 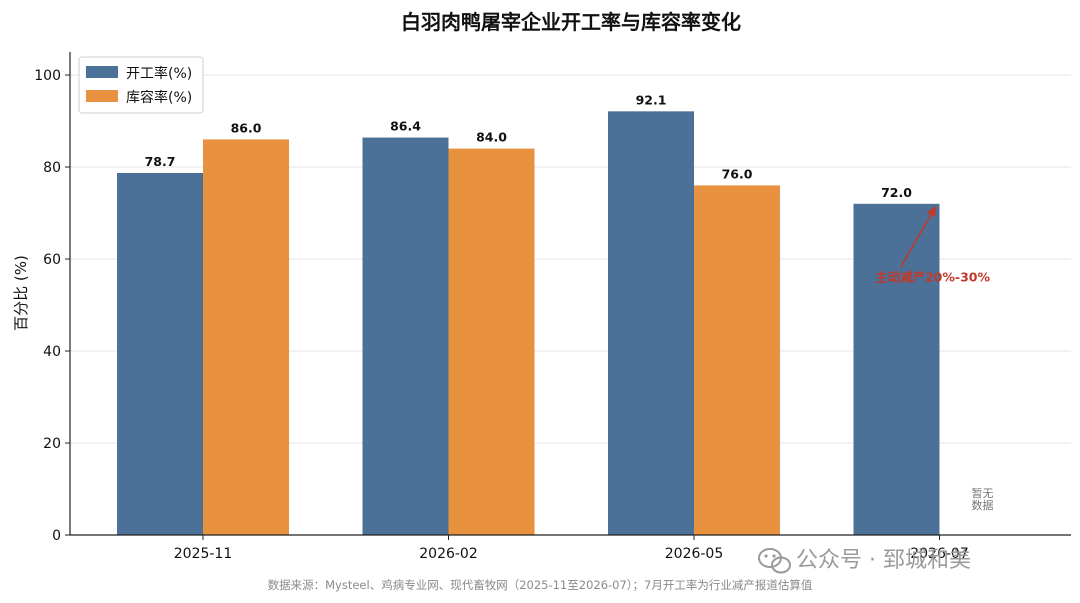 I want to click on y-ticks: 0 20 40 60 80 100, so click(x=52, y=306).